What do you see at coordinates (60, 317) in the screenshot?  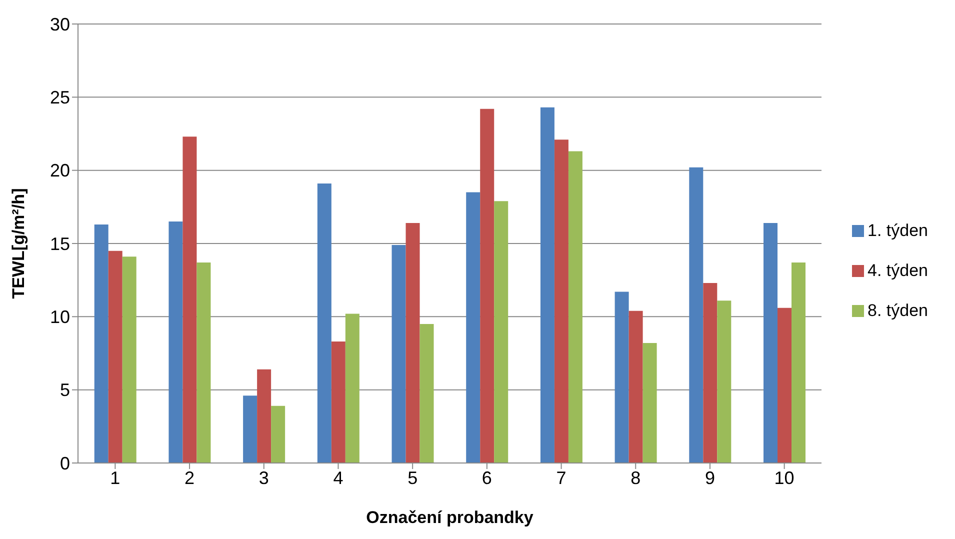 I see `y-tick-label: 10` at bounding box center [60, 317].